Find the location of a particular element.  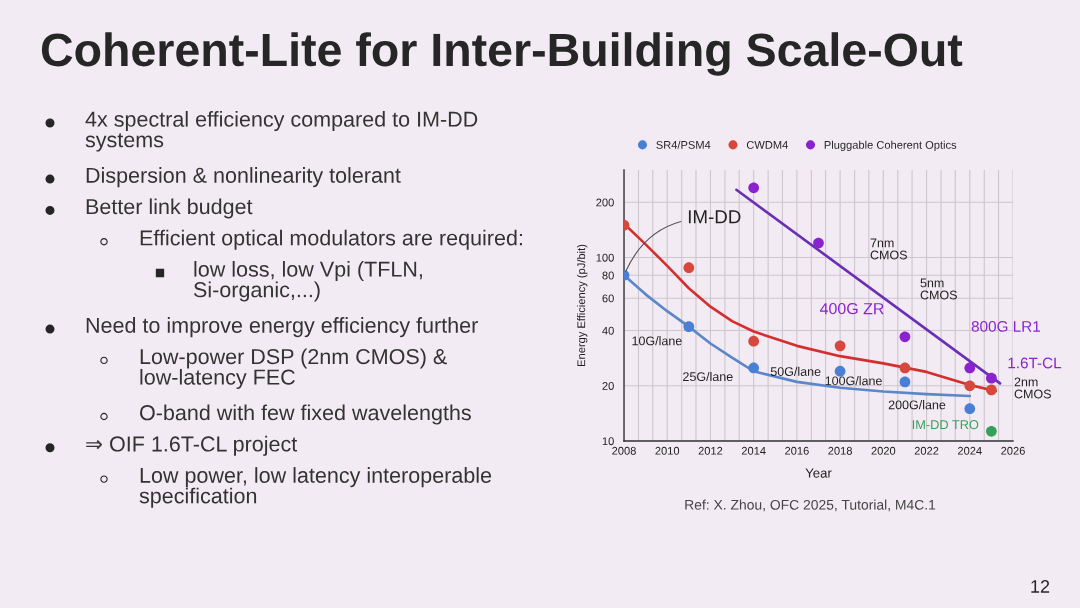

x-tick-label: 2018 is located at coordinates (840, 450).